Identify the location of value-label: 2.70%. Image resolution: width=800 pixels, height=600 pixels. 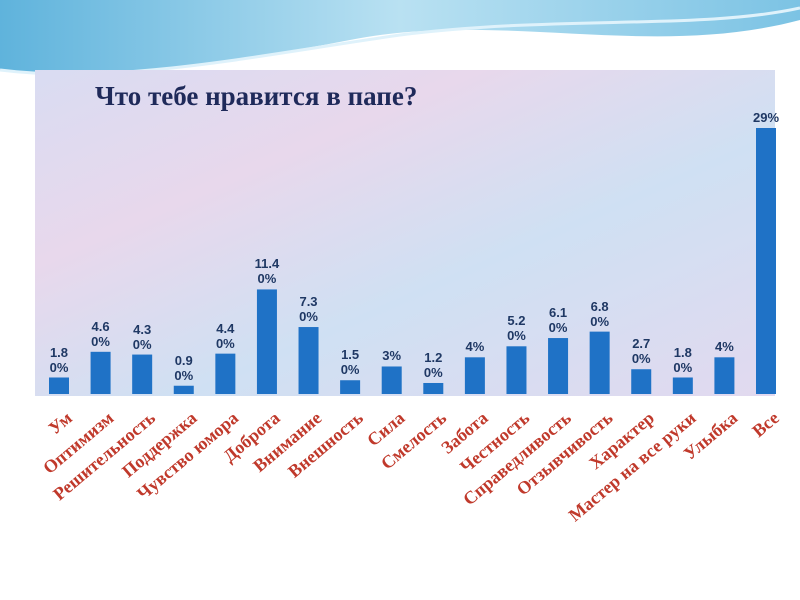
(641, 351).